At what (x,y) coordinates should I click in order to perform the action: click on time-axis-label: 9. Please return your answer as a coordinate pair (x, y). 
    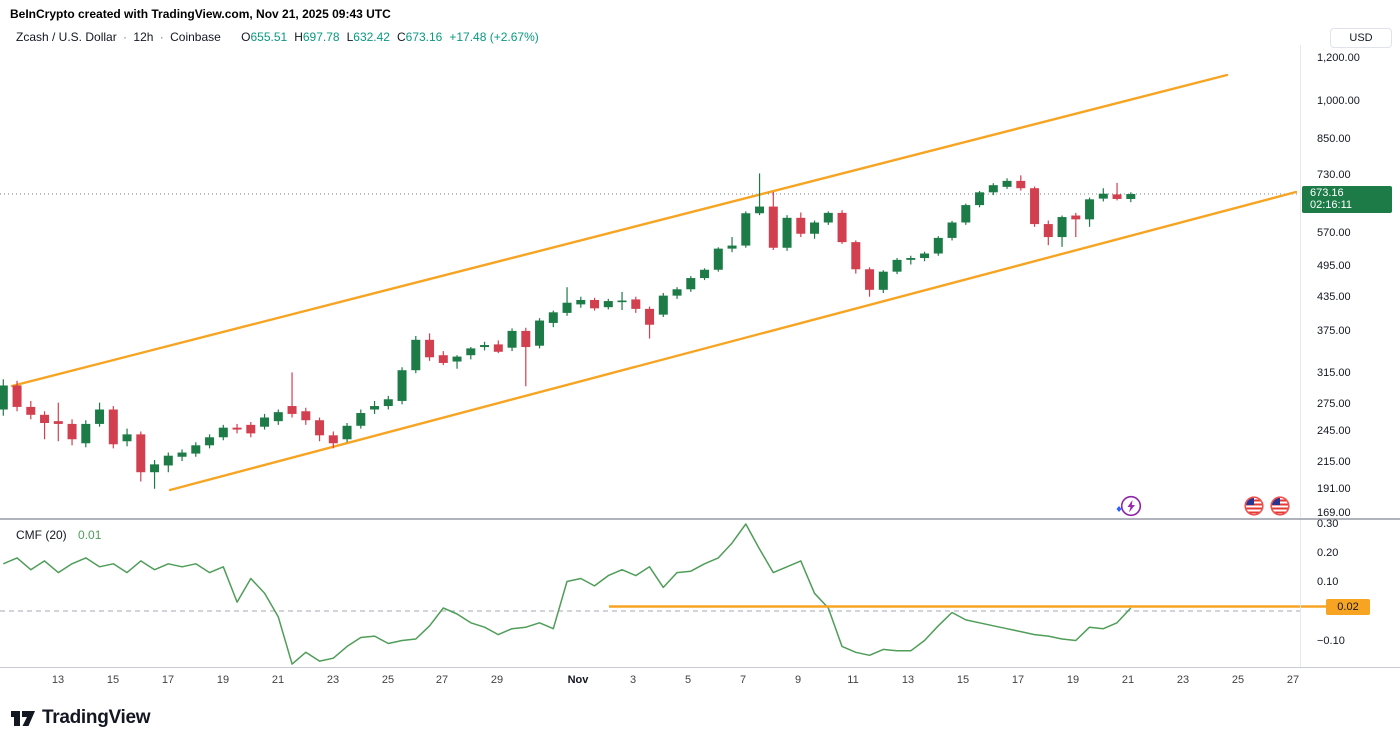
    Looking at the image, I should click on (798, 680).